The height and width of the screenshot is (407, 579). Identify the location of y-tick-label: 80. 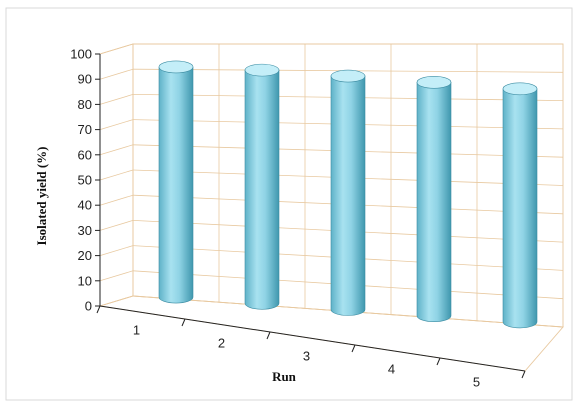
(85, 104).